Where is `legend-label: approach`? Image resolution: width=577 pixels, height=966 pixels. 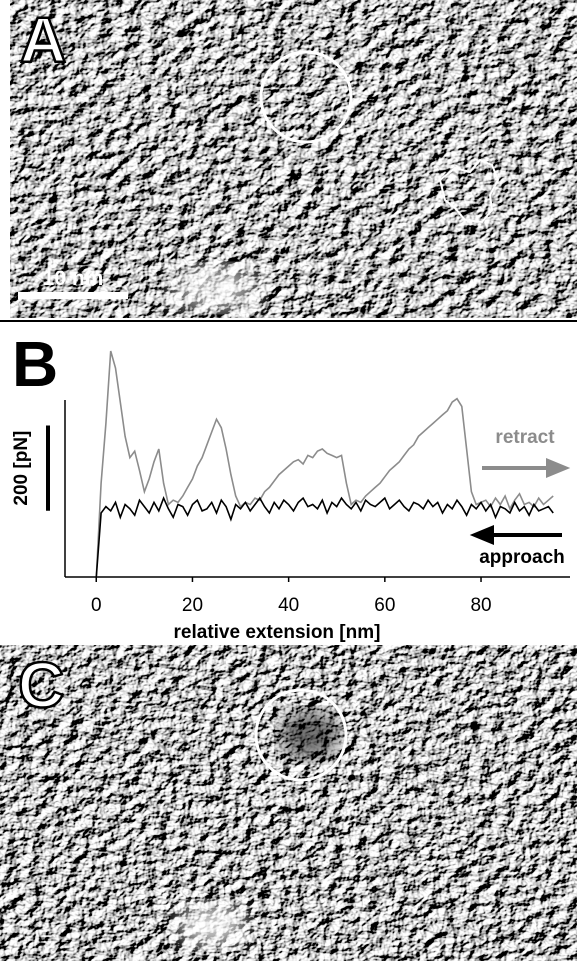 legend-label: approach is located at coordinates (522, 557).